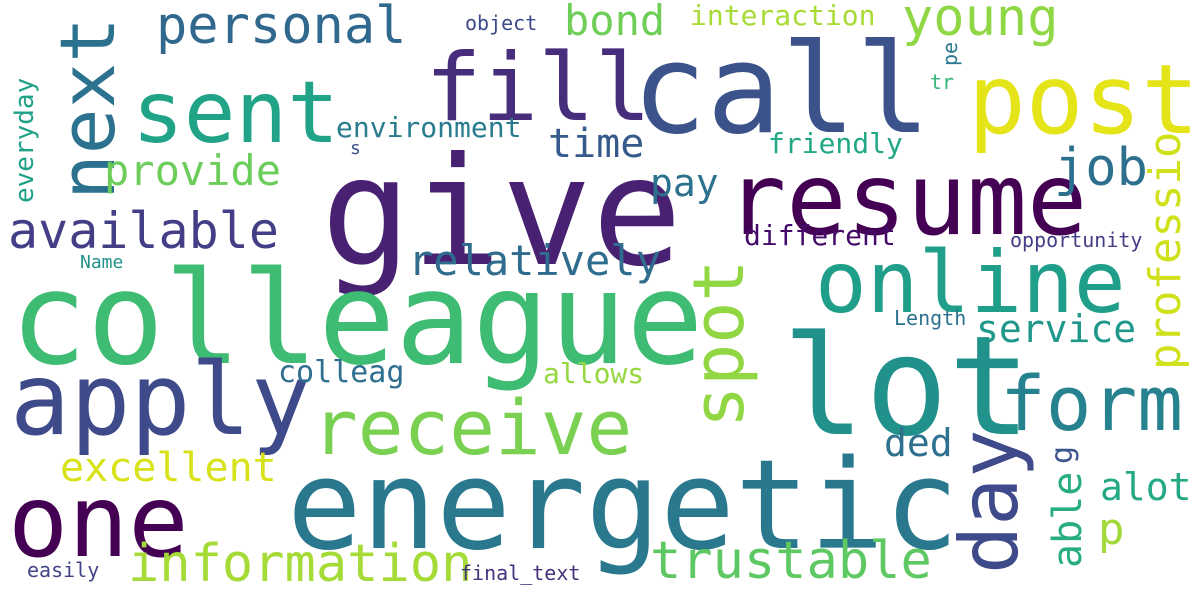  Describe the element at coordinates (623, 506) in the screenshot. I see `word-energetic: energetic` at that location.